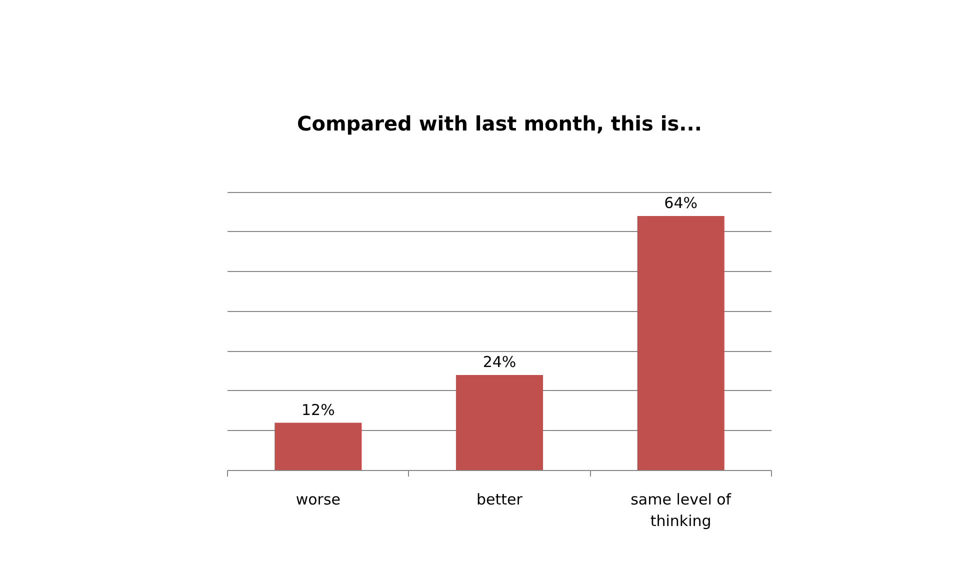  I want to click on data-label: 24%, so click(499, 362).